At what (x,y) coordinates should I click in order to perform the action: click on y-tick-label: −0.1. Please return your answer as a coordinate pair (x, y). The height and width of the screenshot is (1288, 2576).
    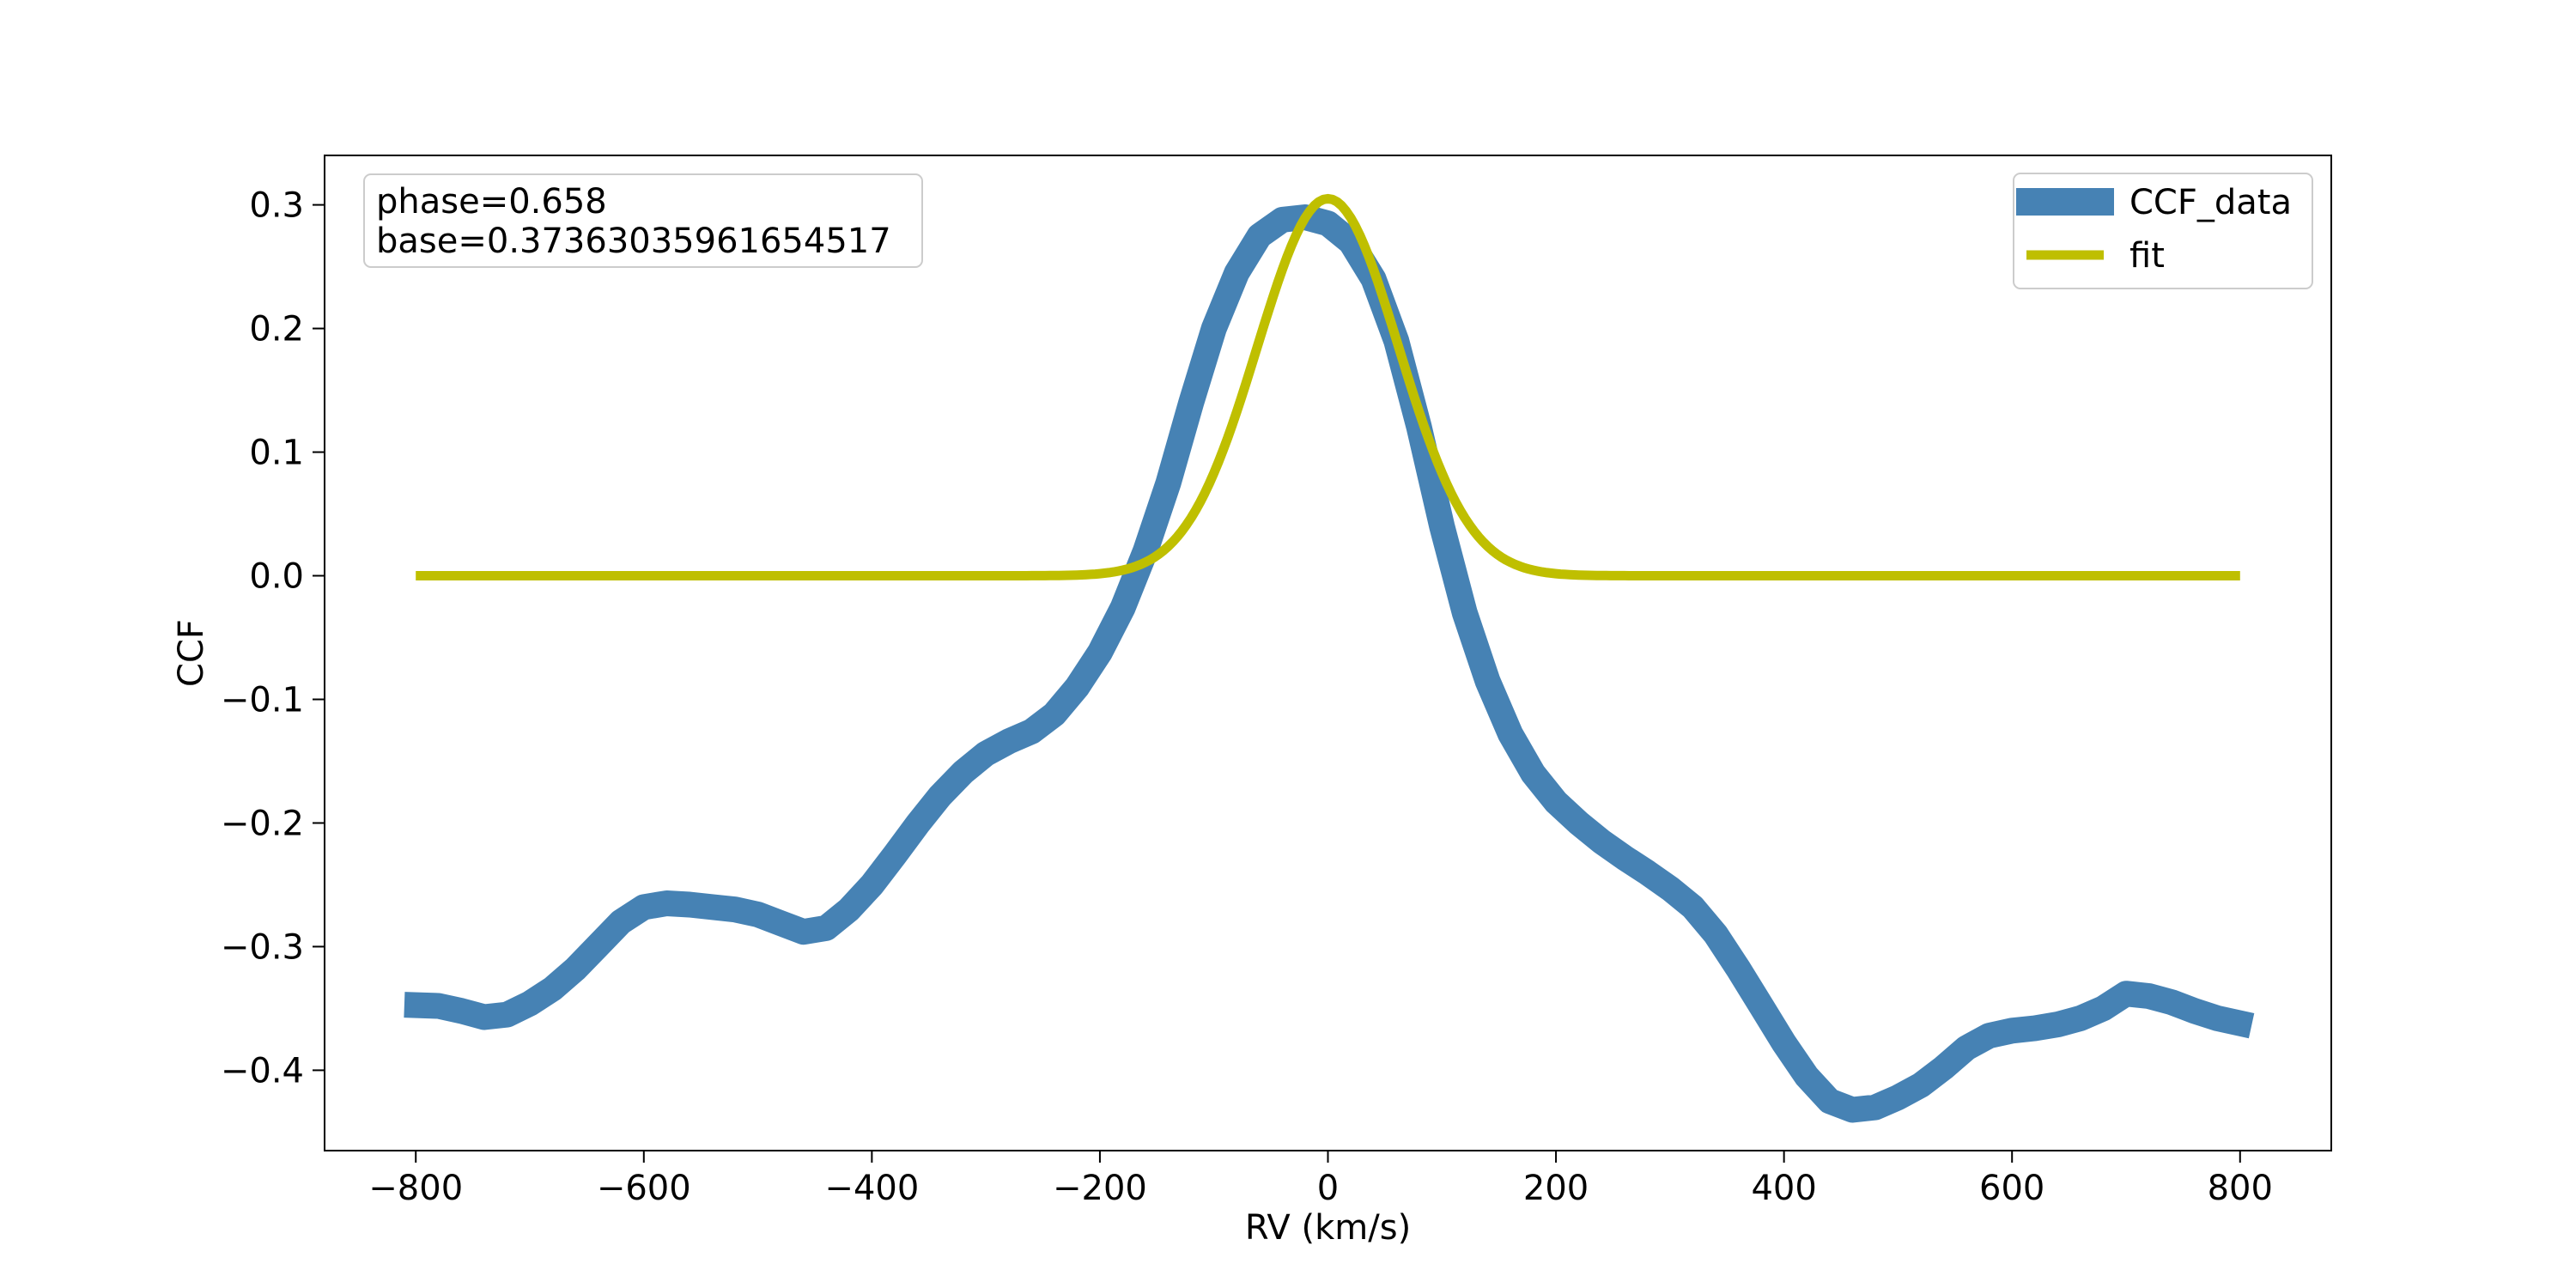
    Looking at the image, I should click on (262, 700).